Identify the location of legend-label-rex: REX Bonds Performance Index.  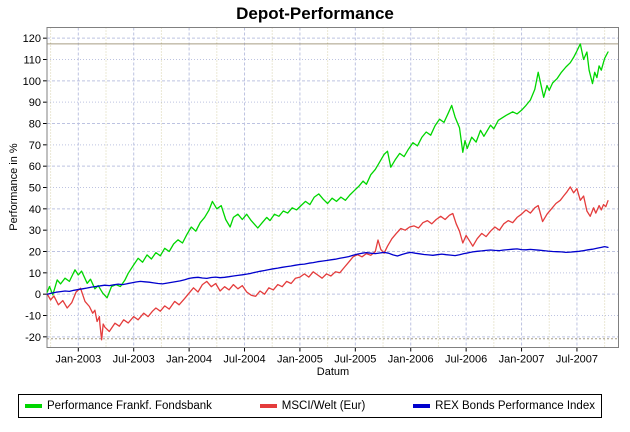
(515, 406).